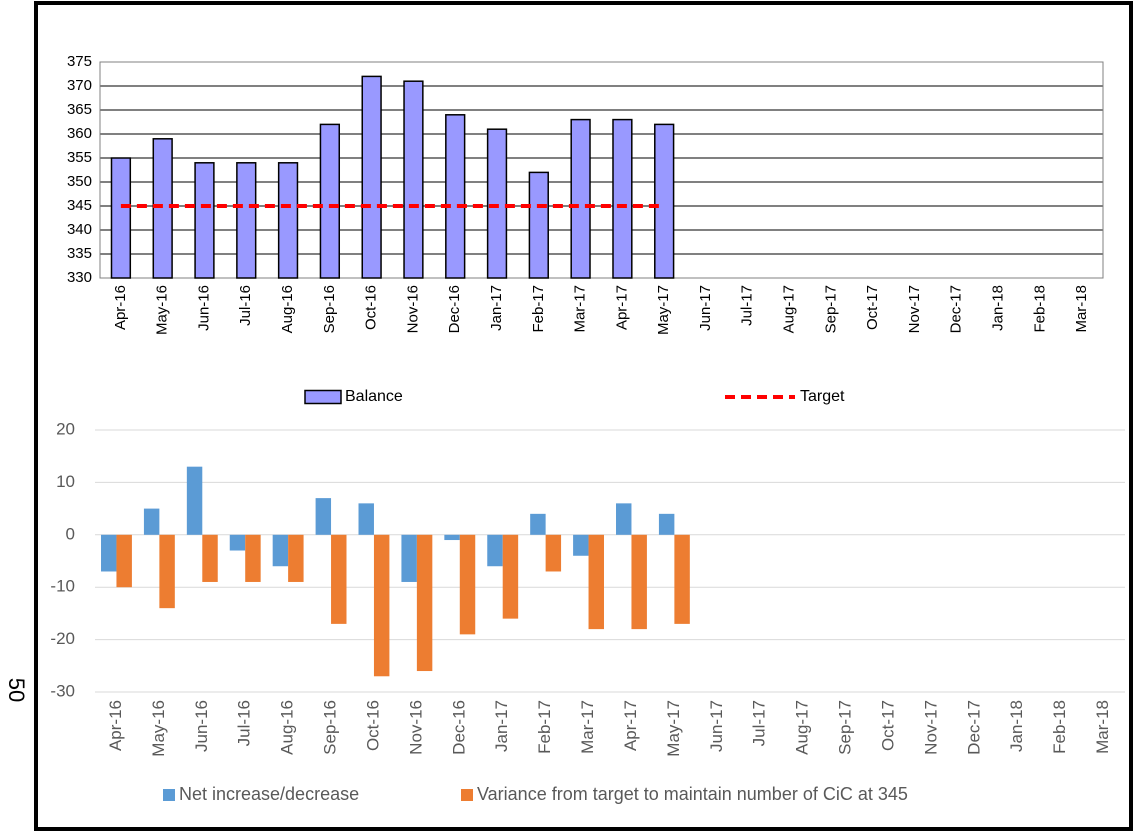  I want to click on x-tick-label: Aug-17, so click(789, 309).